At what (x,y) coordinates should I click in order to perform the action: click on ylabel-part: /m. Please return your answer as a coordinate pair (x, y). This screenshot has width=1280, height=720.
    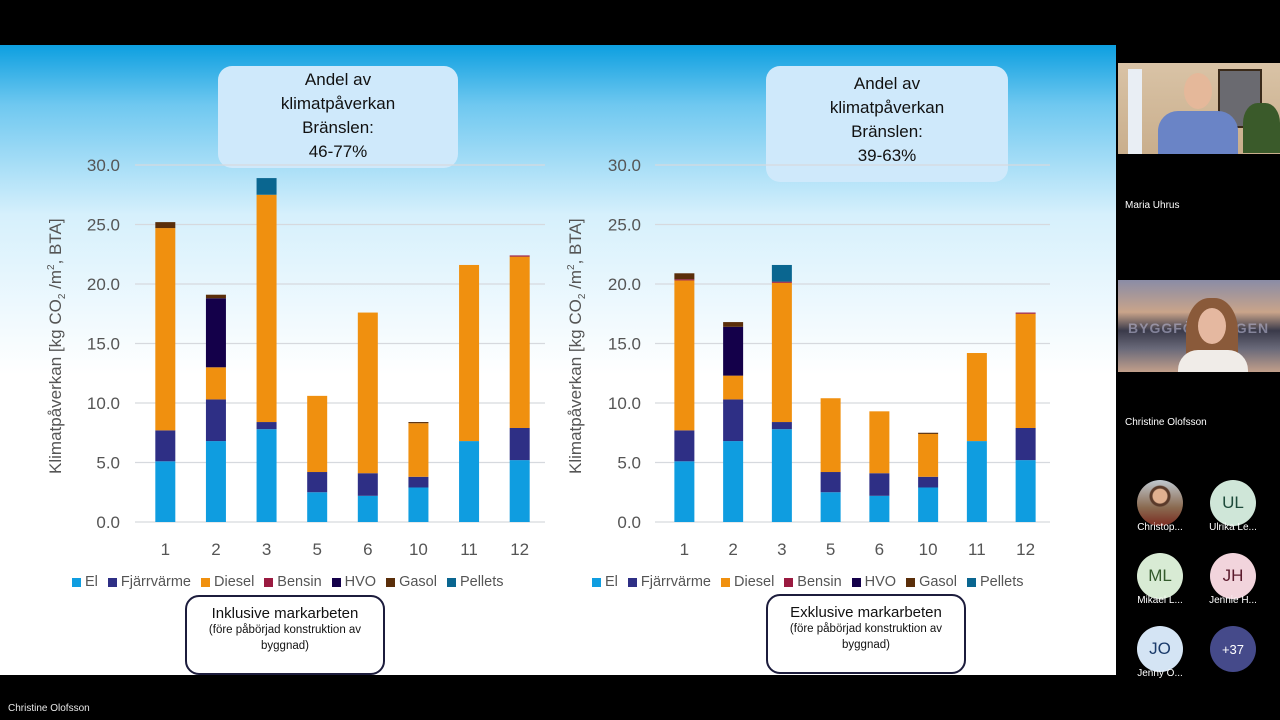
    Looking at the image, I should click on (575, 281).